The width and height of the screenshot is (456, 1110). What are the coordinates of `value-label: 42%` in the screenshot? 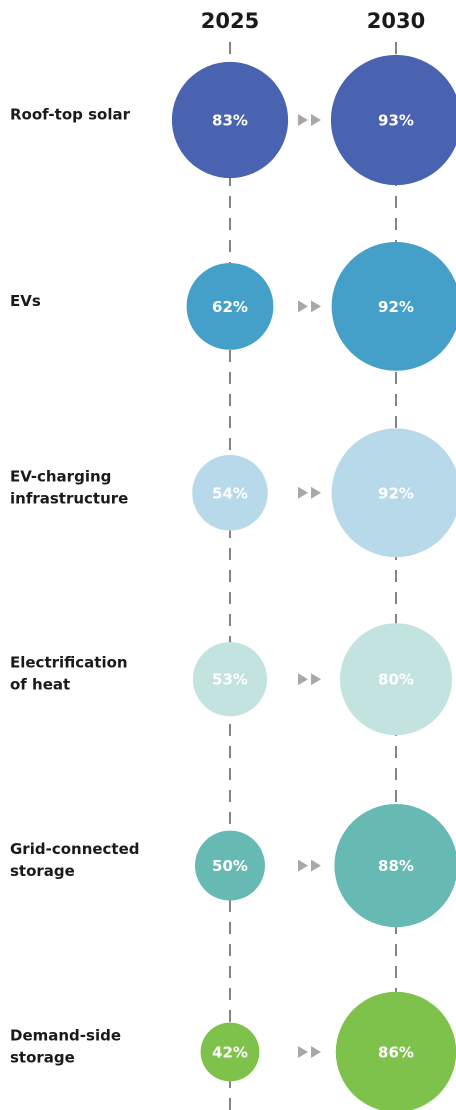 It's located at (230, 1053).